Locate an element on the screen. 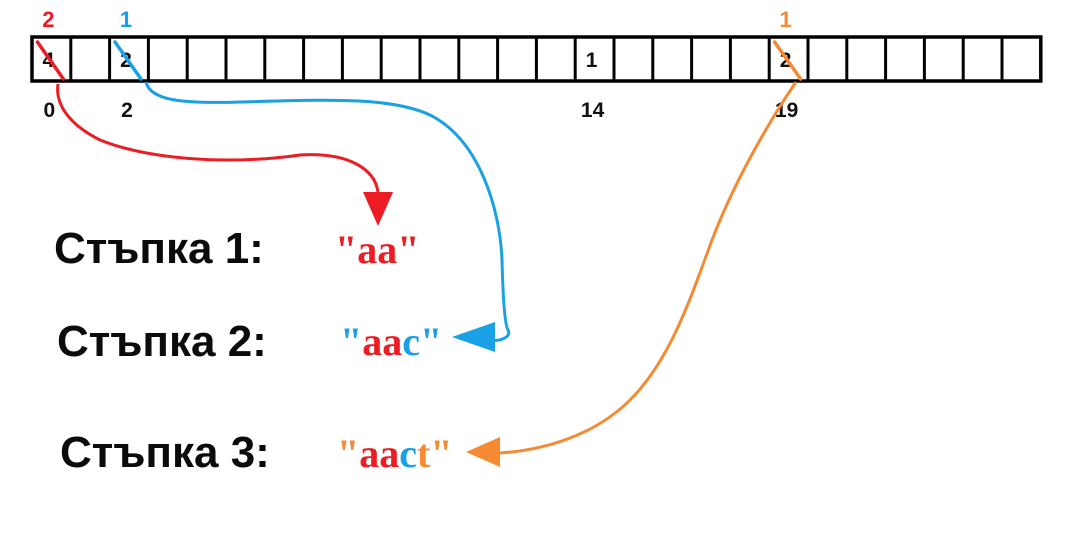 The height and width of the screenshot is (555, 1078). step-1-result: "aa" is located at coordinates (377, 249).